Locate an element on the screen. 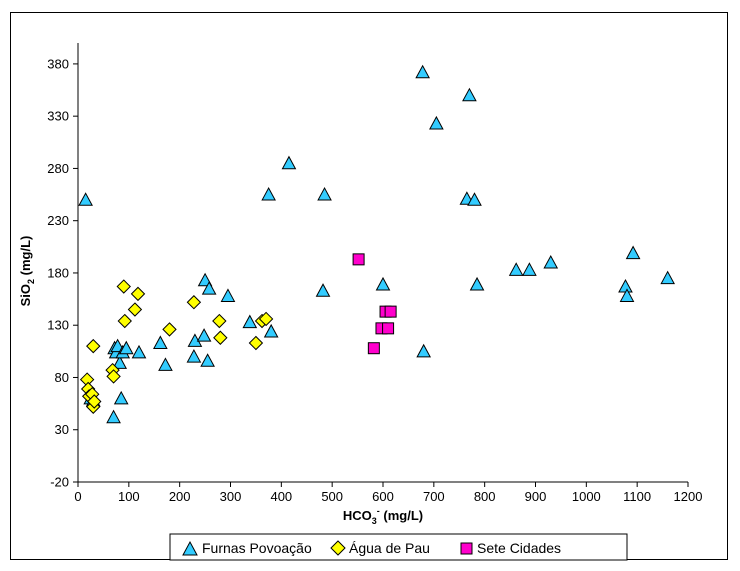 The width and height of the screenshot is (740, 571). y-tick-label: 380 is located at coordinates (58, 63).